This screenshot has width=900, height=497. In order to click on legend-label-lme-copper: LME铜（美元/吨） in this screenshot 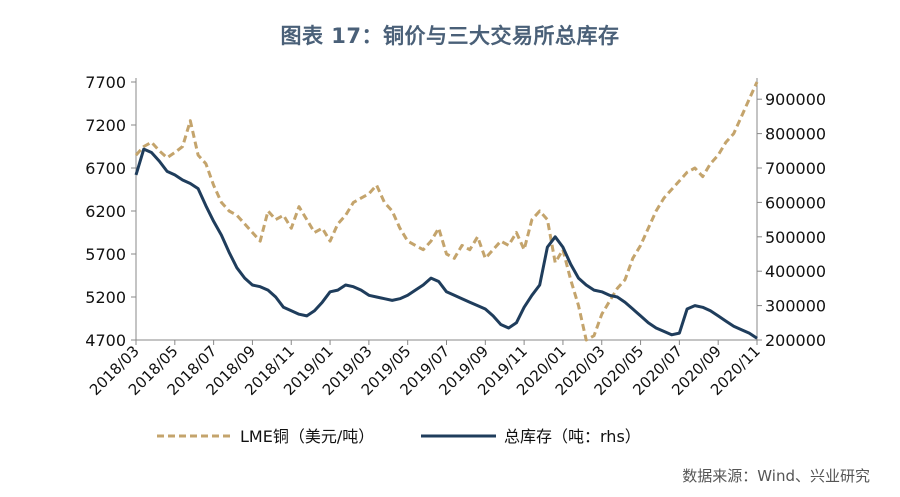, I will do `click(307, 436)`.